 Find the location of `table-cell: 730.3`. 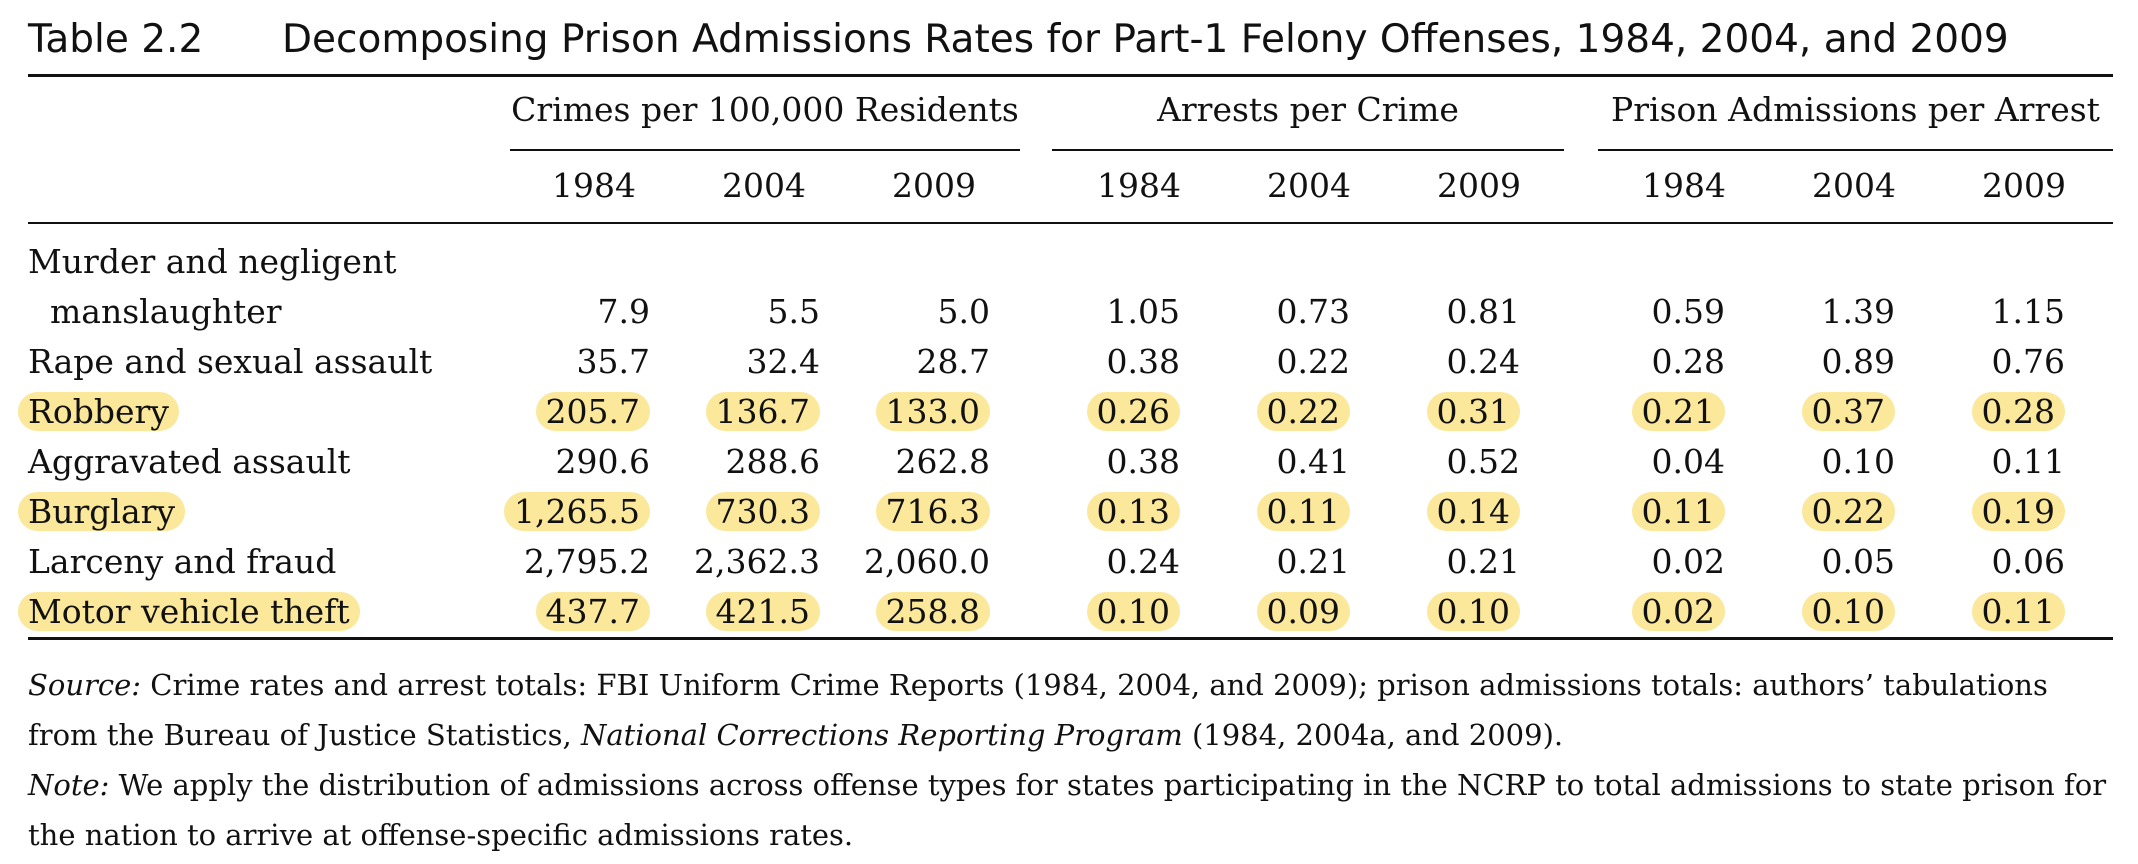

table-cell: 730.3 is located at coordinates (720, 512).